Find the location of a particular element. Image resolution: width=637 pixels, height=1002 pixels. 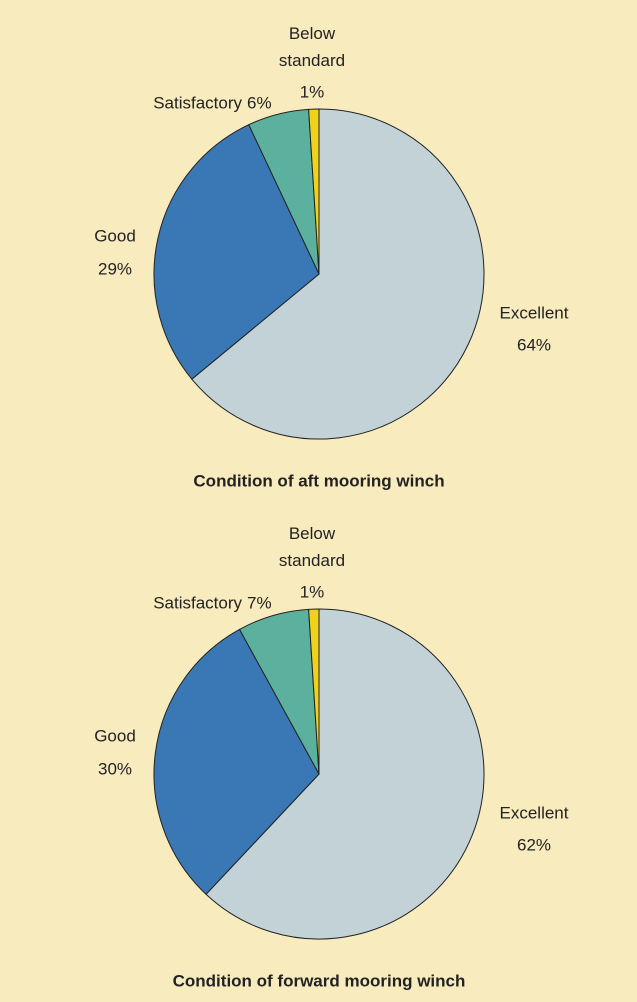

slice-value: 6% is located at coordinates (259, 102).